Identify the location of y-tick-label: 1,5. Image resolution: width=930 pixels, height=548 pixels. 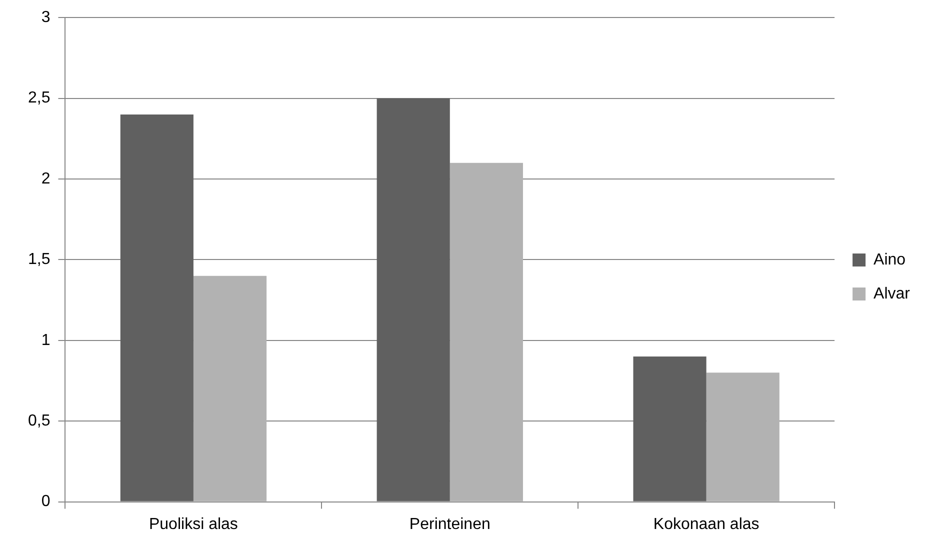
(39, 259).